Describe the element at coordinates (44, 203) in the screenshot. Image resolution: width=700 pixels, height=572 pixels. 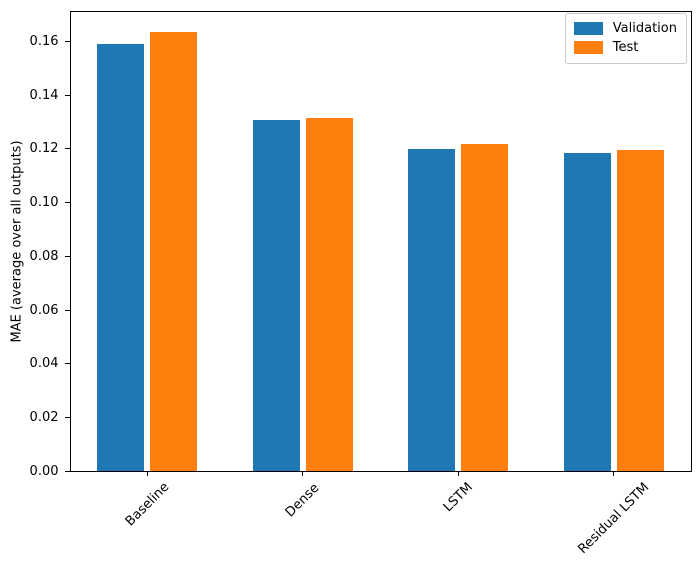
I see `y-tick-label: 0.10` at that location.